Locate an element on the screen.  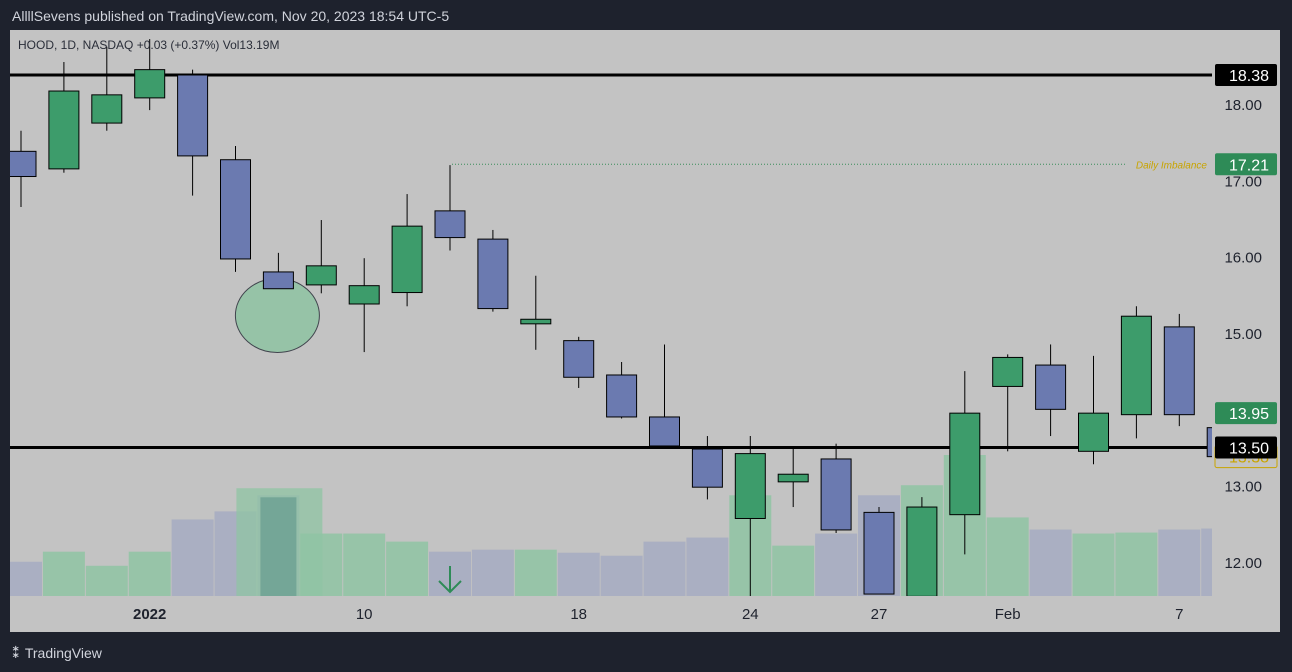
down-arrow-icon is located at coordinates (450, 580).